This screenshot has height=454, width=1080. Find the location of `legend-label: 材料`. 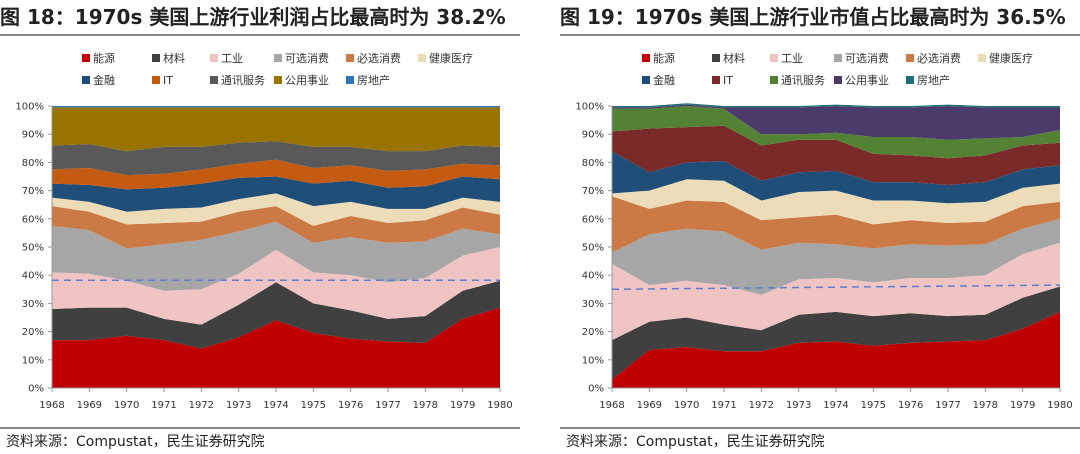

legend-label: 材料 is located at coordinates (174, 58).